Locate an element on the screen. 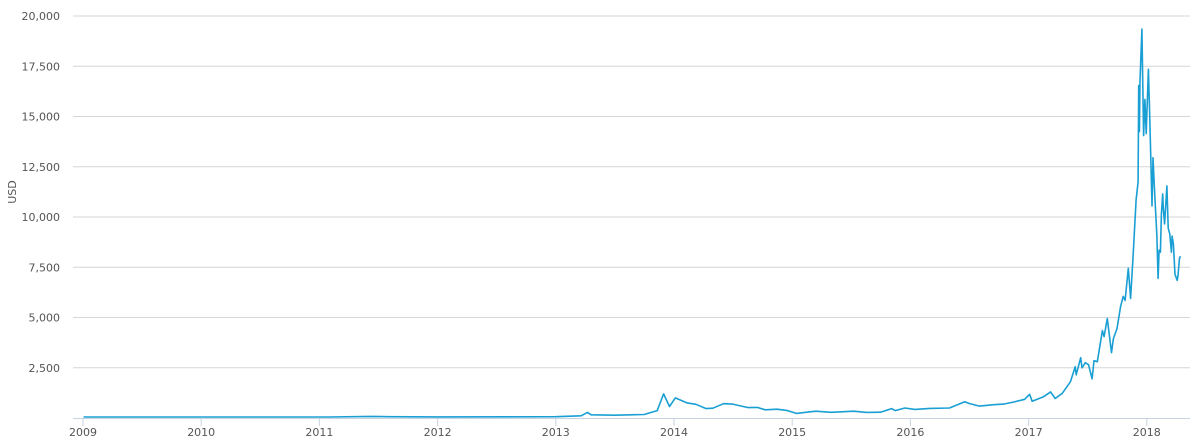 The height and width of the screenshot is (440, 1200). x-tick-label: 2018 is located at coordinates (1147, 432).